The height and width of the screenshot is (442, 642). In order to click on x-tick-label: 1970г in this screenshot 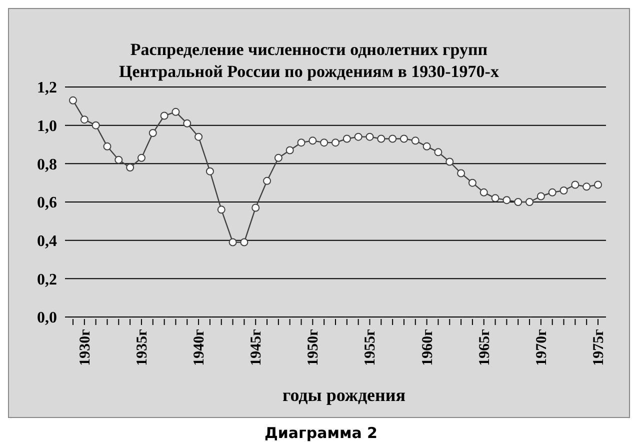, I will do `click(542, 347)`.